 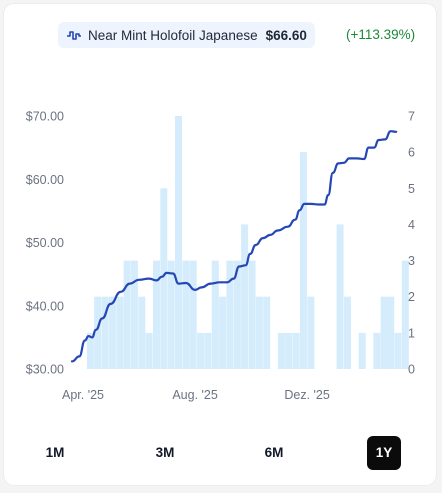 I want to click on right-axis-tick-label: 6, so click(x=411, y=153).